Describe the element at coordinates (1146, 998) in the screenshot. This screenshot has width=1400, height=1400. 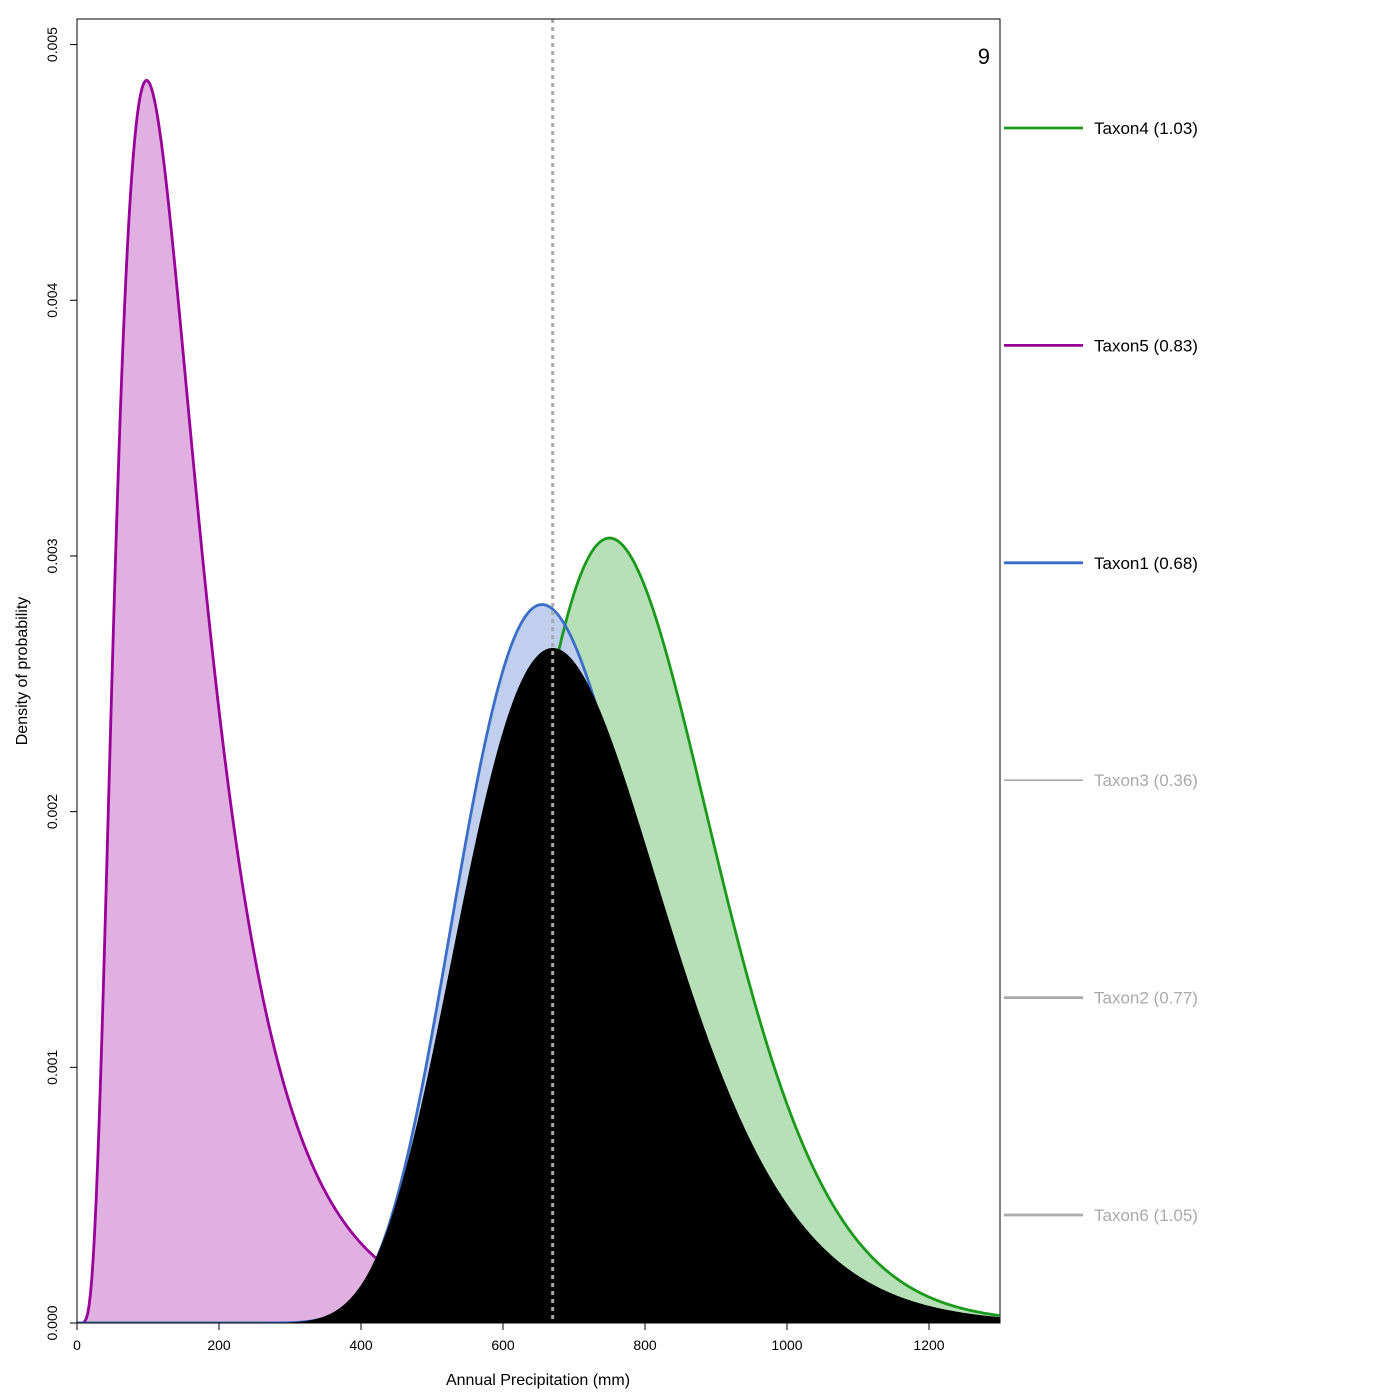
I see `legend-label: Taxon2 (0.77)` at that location.